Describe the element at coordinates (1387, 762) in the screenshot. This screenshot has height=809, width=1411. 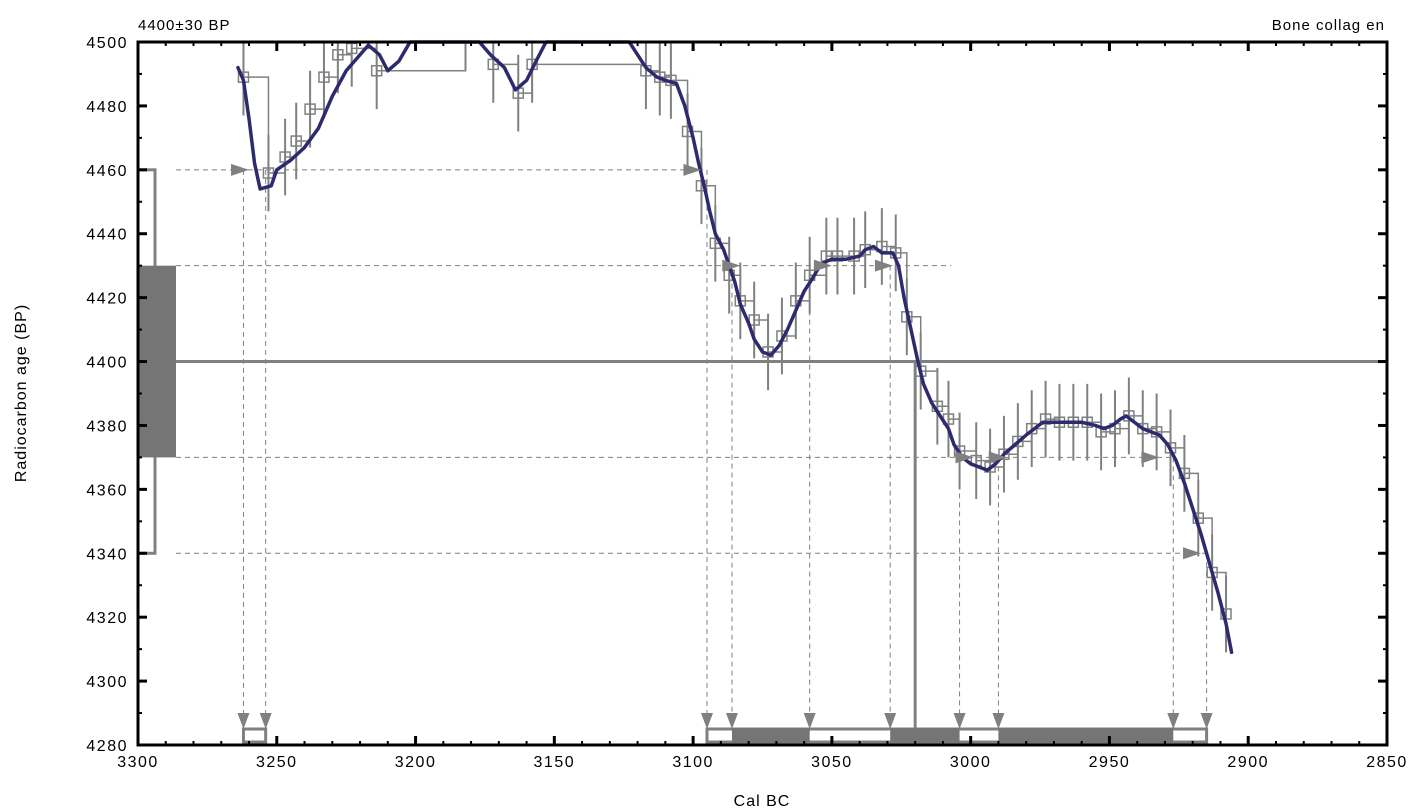
I see `x-tick-label: 2850` at that location.